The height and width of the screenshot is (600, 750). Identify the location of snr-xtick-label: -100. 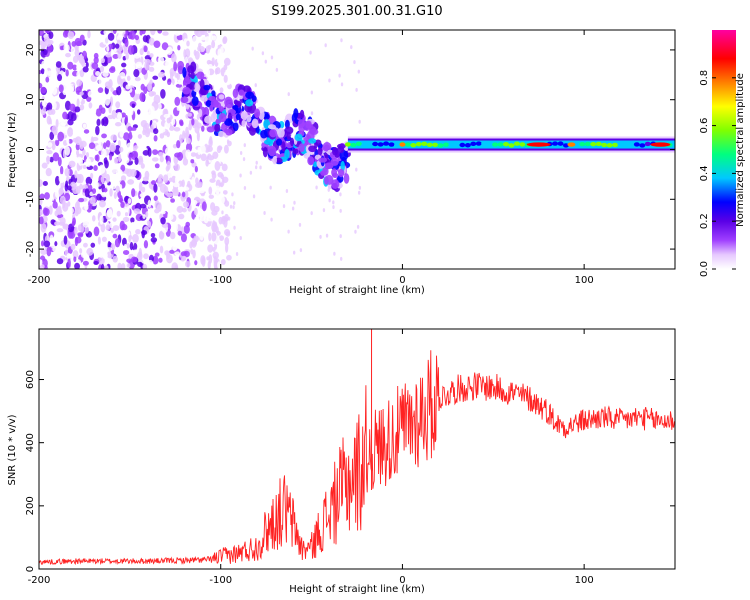
(220, 580).